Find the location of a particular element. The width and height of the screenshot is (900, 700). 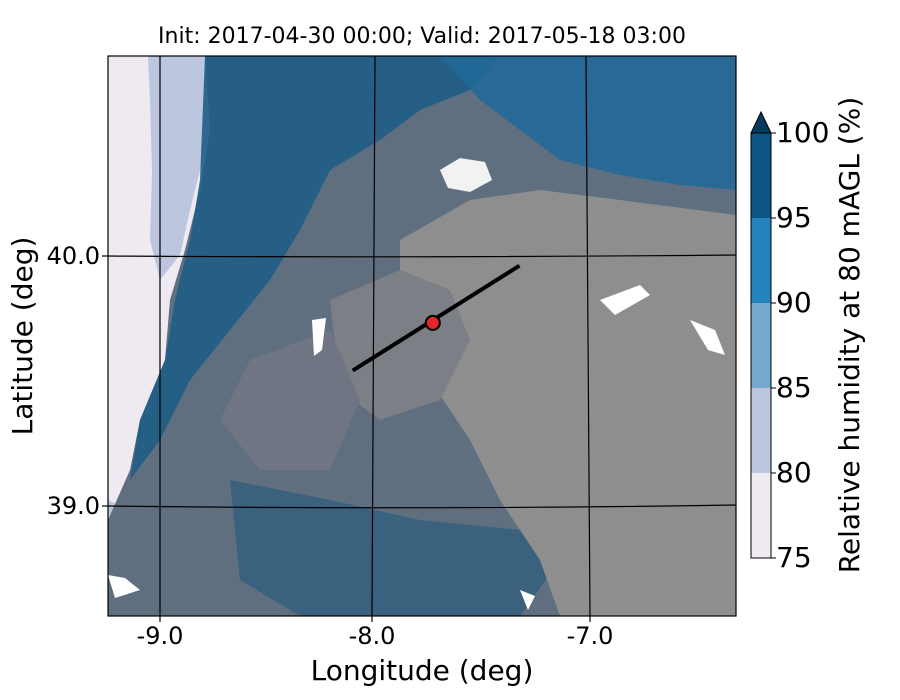

colorbar-tick-label: 85 is located at coordinates (794, 387).